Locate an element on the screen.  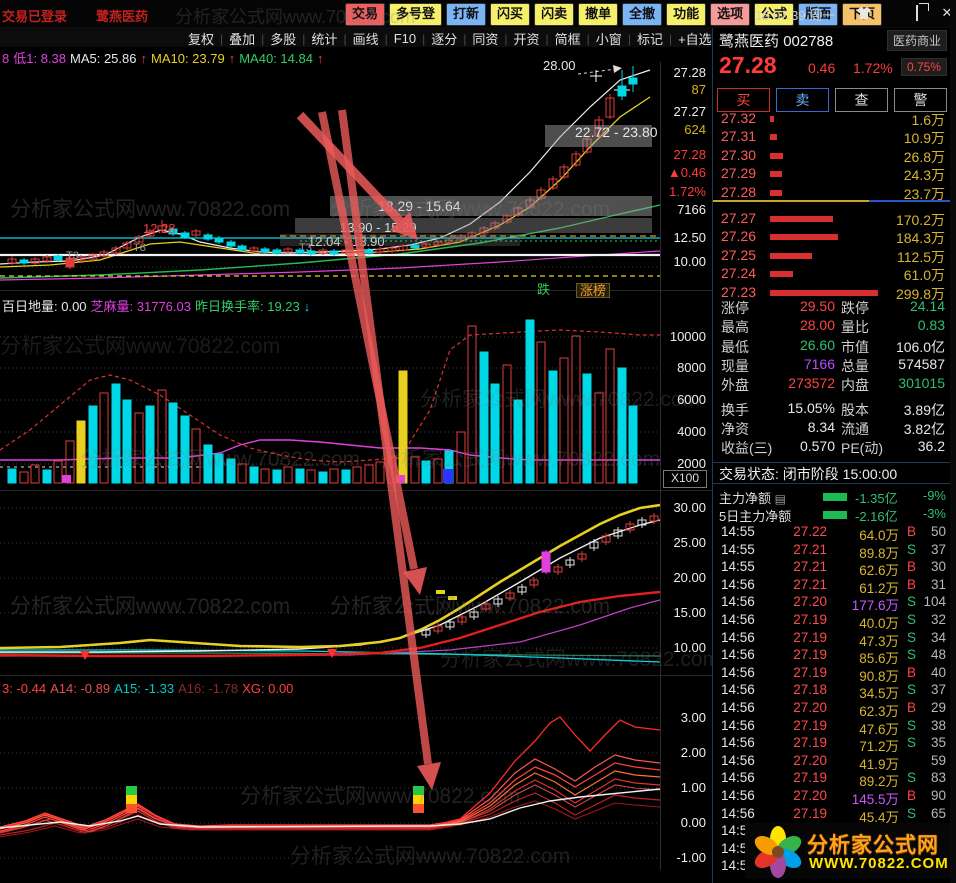
toolbar-item-多股: 多股 is located at coordinates (283, 39).